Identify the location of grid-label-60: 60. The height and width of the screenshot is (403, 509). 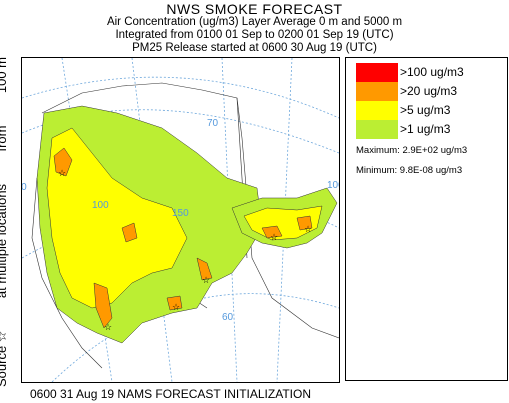
(228, 317).